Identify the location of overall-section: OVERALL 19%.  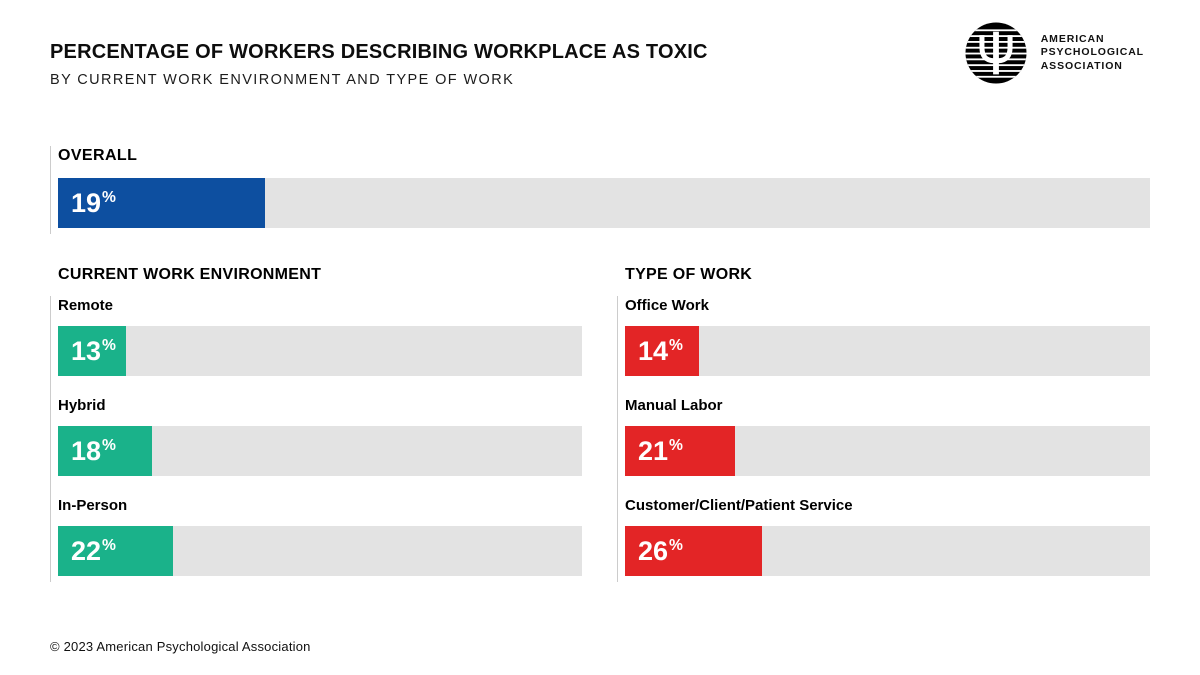
(600, 190).